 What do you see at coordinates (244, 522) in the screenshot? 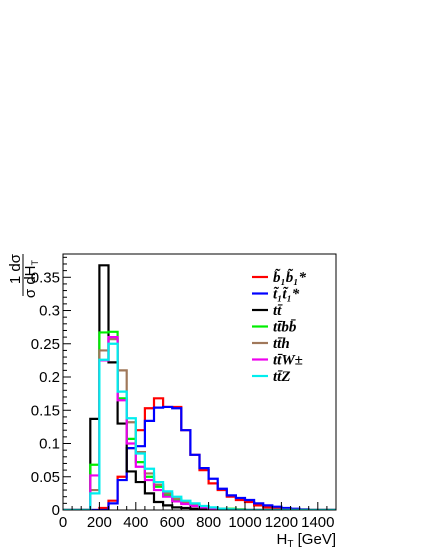
I see `x-tick-label: 1000` at bounding box center [244, 522].